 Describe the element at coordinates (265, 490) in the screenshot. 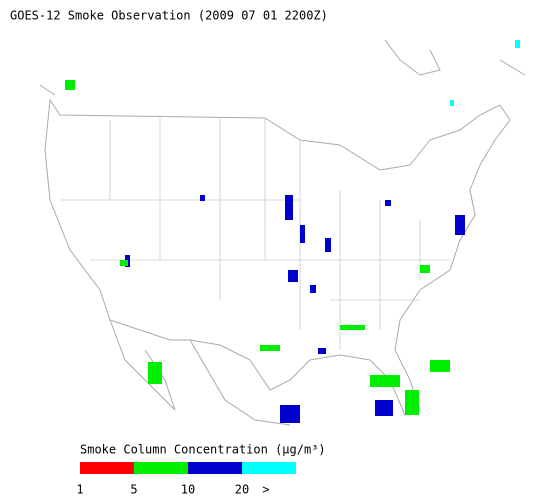

I see `legend-overflow-label: >` at that location.